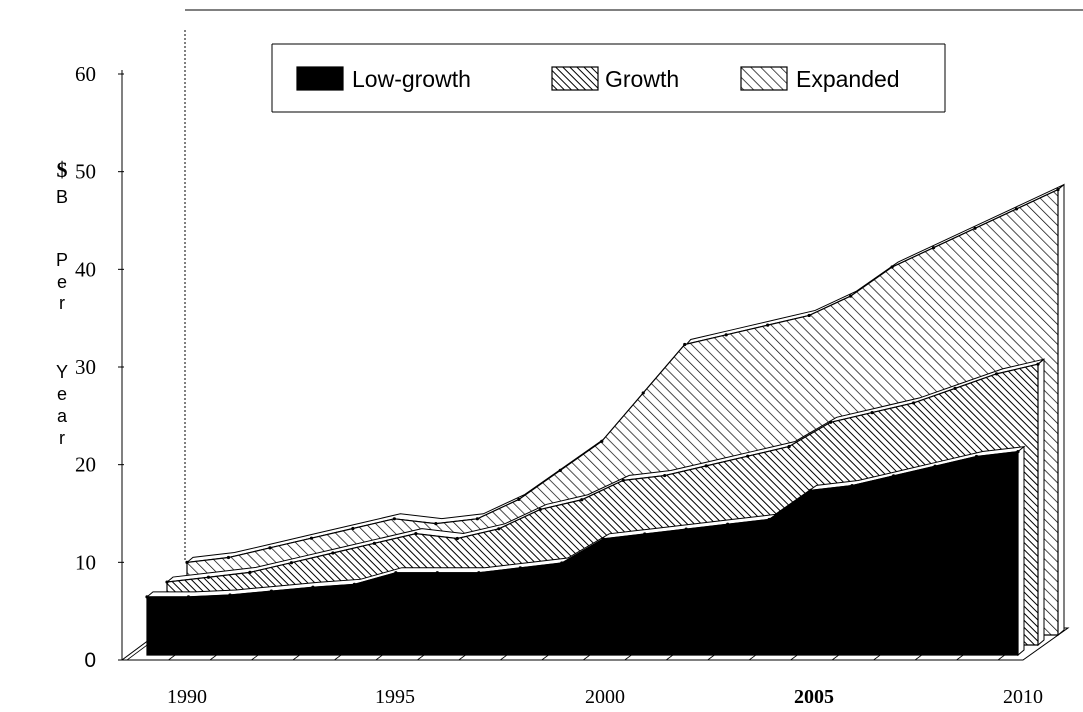 The width and height of the screenshot is (1083, 712). What do you see at coordinates (85, 367) in the screenshot?
I see `y-tick-label: 30` at bounding box center [85, 367].